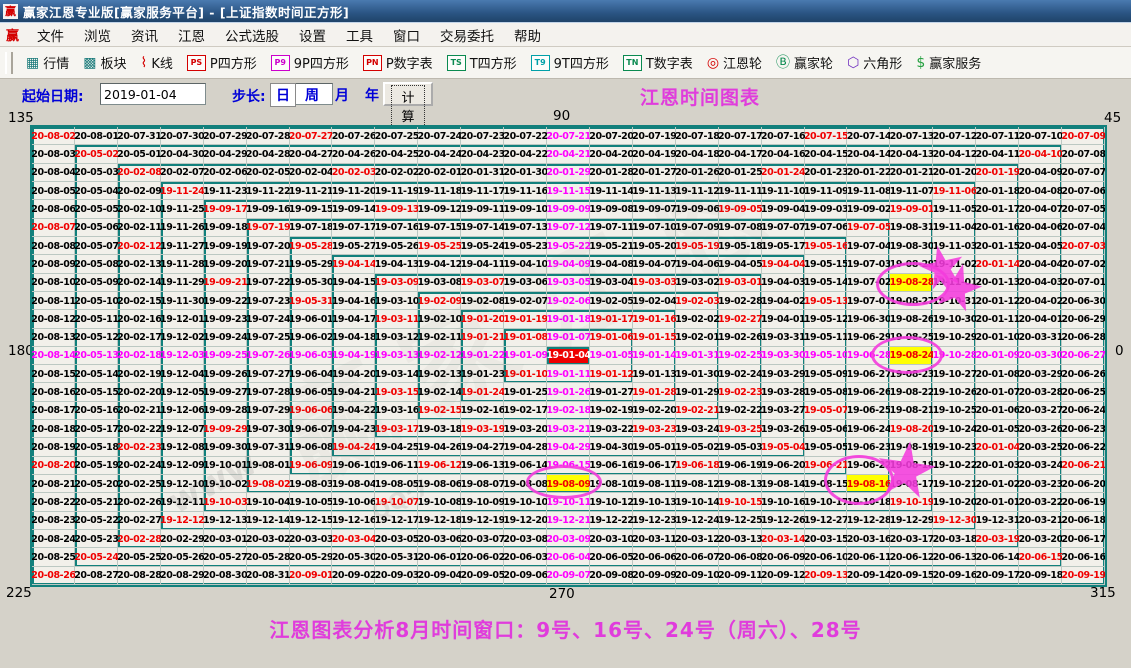 This screenshot has width=1131, height=668. Describe the element at coordinates (568, 209) in the screenshot. I see `grid-cell: 19-09-09` at that location.